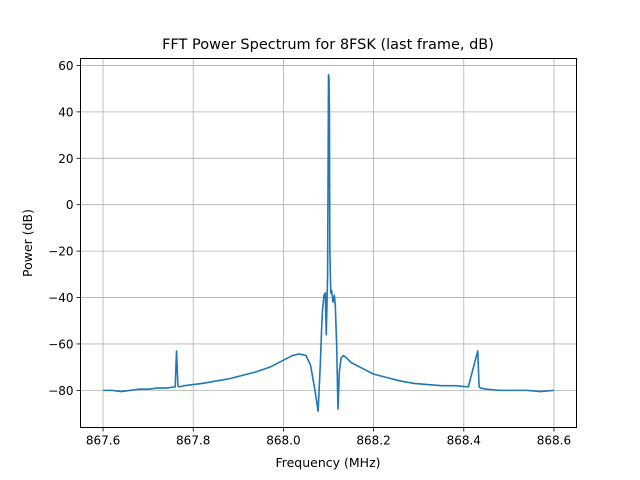 This screenshot has width=640, height=480. I want to click on y-tick-label: 60, so click(65, 66).